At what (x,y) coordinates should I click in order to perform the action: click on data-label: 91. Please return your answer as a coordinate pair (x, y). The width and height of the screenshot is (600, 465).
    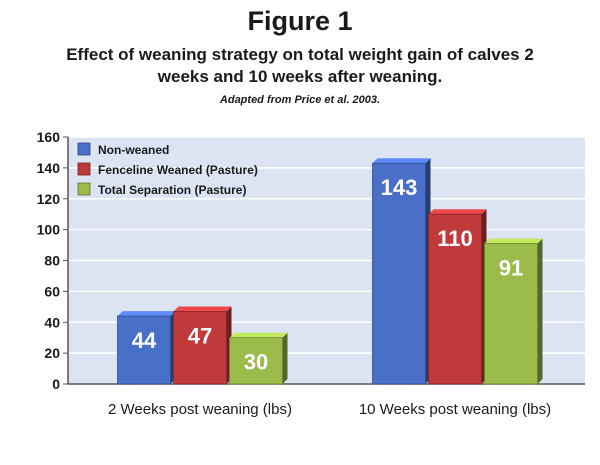
    Looking at the image, I should click on (511, 268).